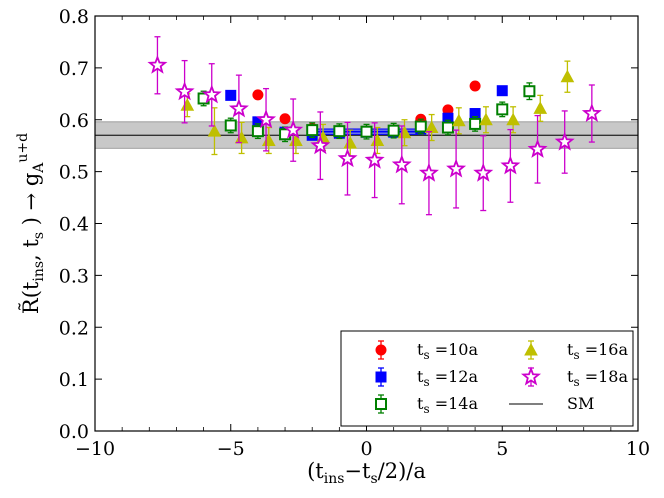 Image resolution: width=664 pixels, height=498 pixels. Describe the element at coordinates (638, 449) in the screenshot. I see `x-tick-label: 10` at that location.